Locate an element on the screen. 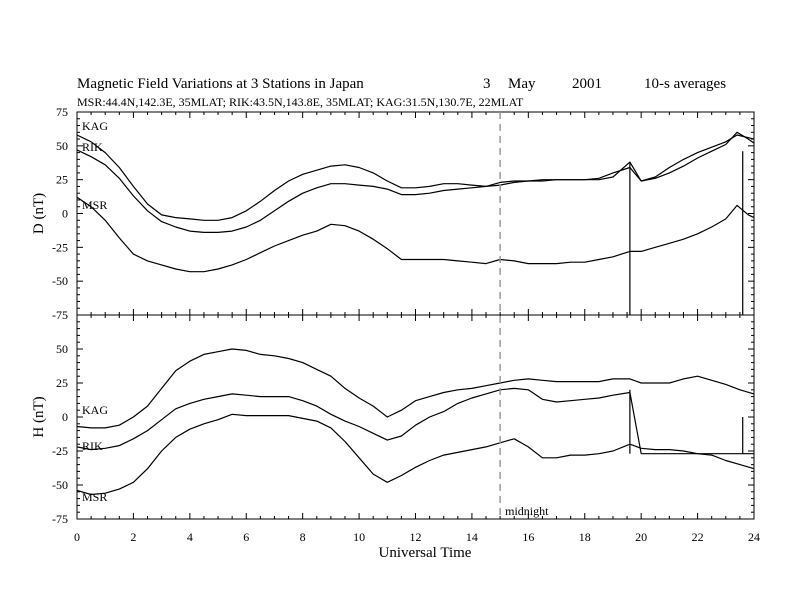  x-tick-label: 12 is located at coordinates (416, 537).